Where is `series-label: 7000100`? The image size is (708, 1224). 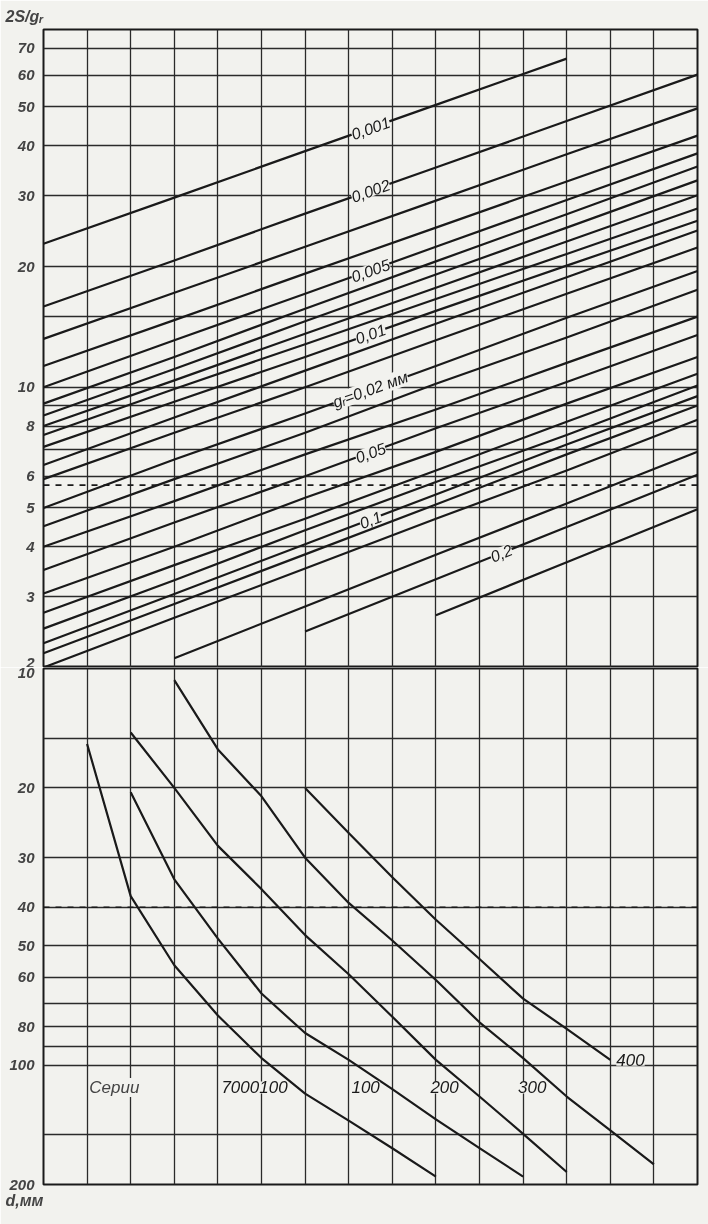 series-label: 7000100 is located at coordinates (255, 1088).